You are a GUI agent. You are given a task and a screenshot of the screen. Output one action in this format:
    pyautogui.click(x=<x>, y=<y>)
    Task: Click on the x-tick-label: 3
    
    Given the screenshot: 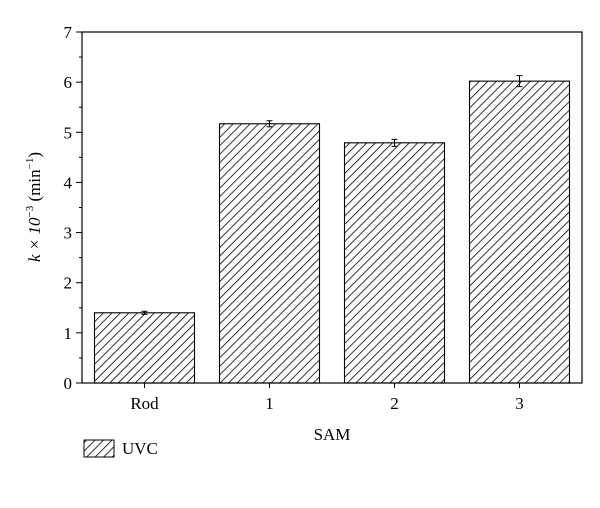 What is the action you would take?
    pyautogui.click(x=519, y=403)
    